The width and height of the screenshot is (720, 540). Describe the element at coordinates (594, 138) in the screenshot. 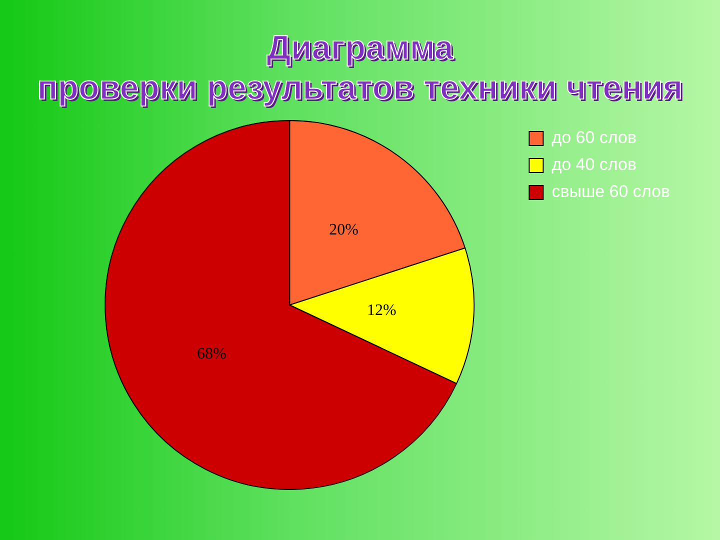

I see `legend-label: до 60 слов` at that location.